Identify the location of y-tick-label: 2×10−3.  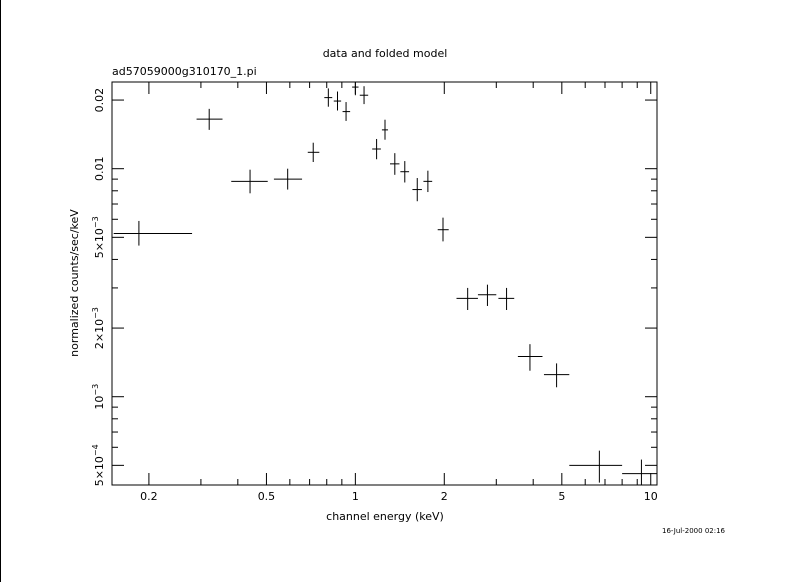
(98, 328).